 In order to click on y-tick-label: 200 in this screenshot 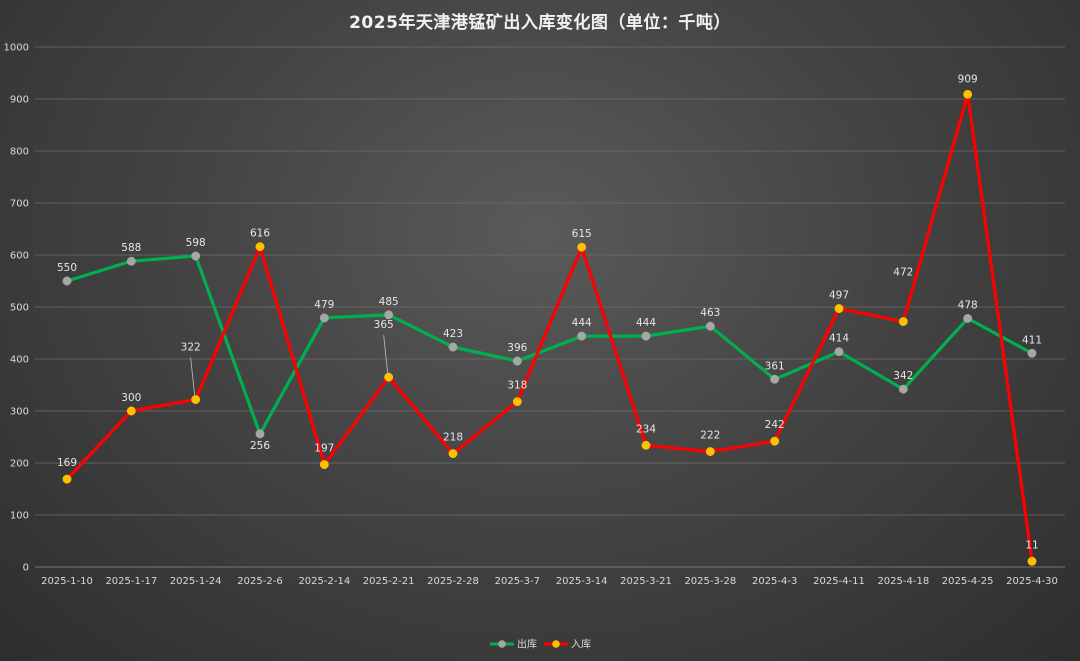, I will do `click(19, 464)`.